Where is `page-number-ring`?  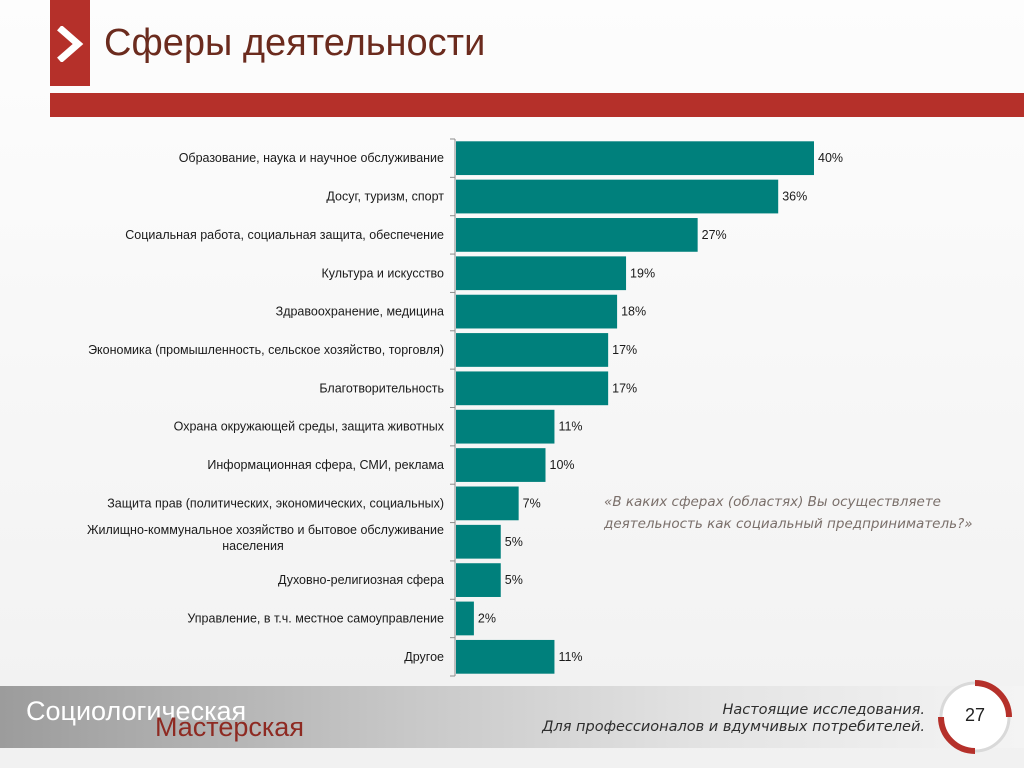
page-number-ring is located at coordinates (975, 717).